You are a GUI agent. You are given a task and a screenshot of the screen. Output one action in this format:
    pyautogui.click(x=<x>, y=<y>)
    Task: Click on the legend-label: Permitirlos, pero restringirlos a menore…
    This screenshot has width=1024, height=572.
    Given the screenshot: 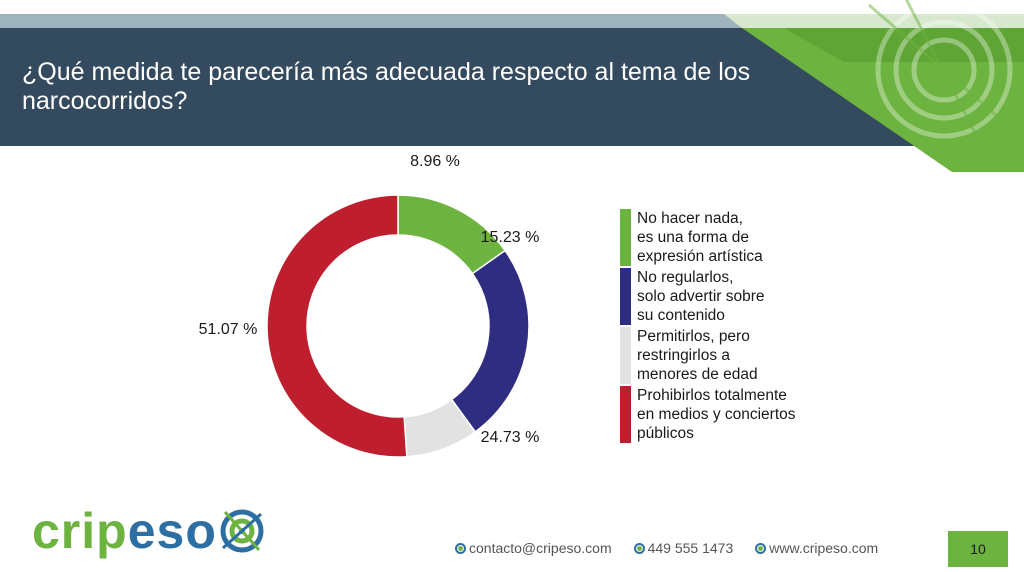 What is the action you would take?
    pyautogui.click(x=697, y=355)
    